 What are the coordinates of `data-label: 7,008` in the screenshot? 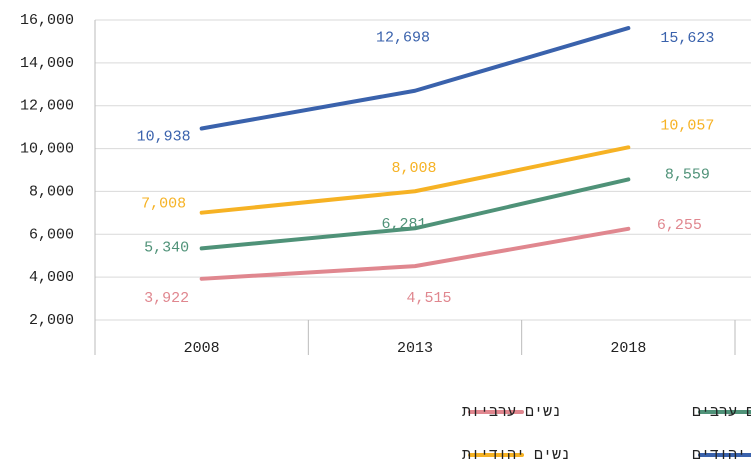 It's located at (163, 204).